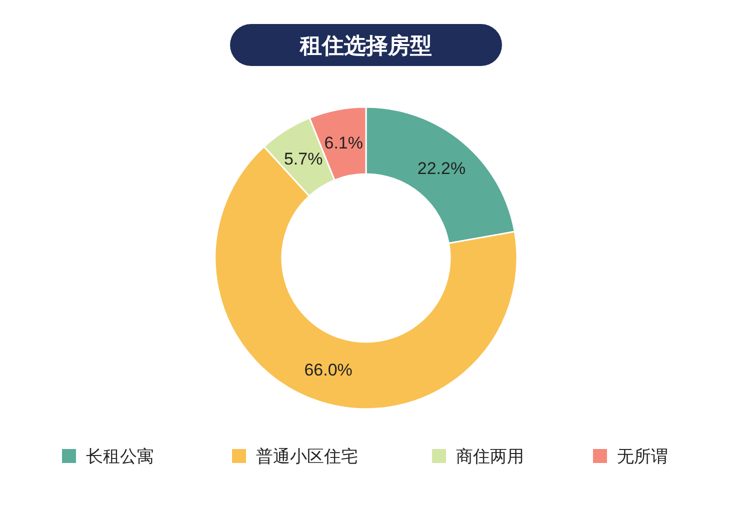 The image size is (740, 507). What do you see at coordinates (303, 159) in the screenshot?
I see `data-label: 5.7%` at bounding box center [303, 159].